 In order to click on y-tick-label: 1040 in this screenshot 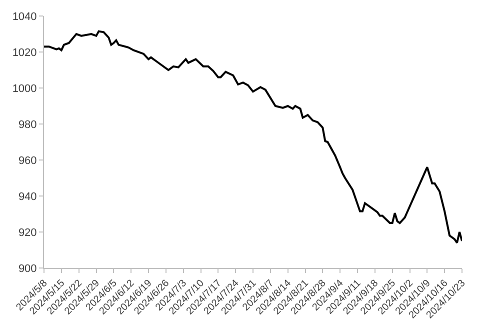, I will do `click(24, 16)`.